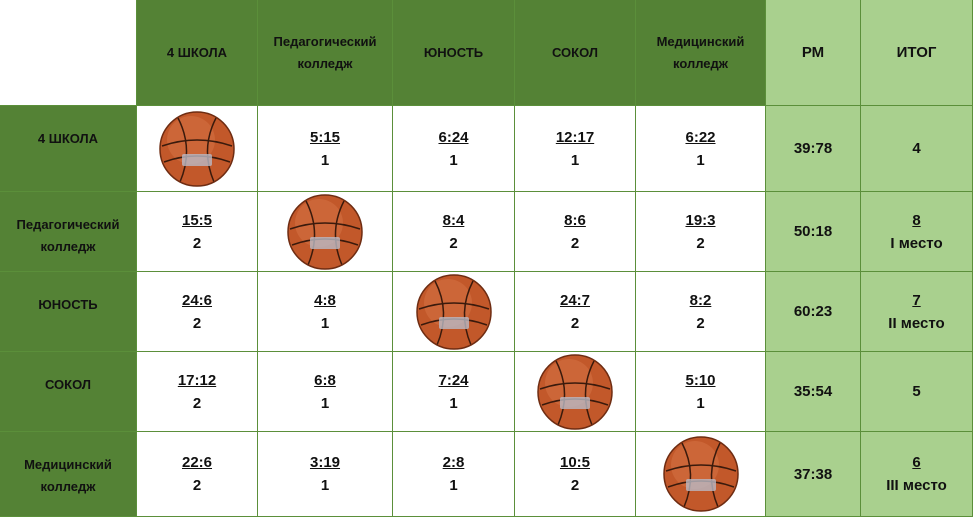  I want to click on total-value: 4, so click(916, 148).